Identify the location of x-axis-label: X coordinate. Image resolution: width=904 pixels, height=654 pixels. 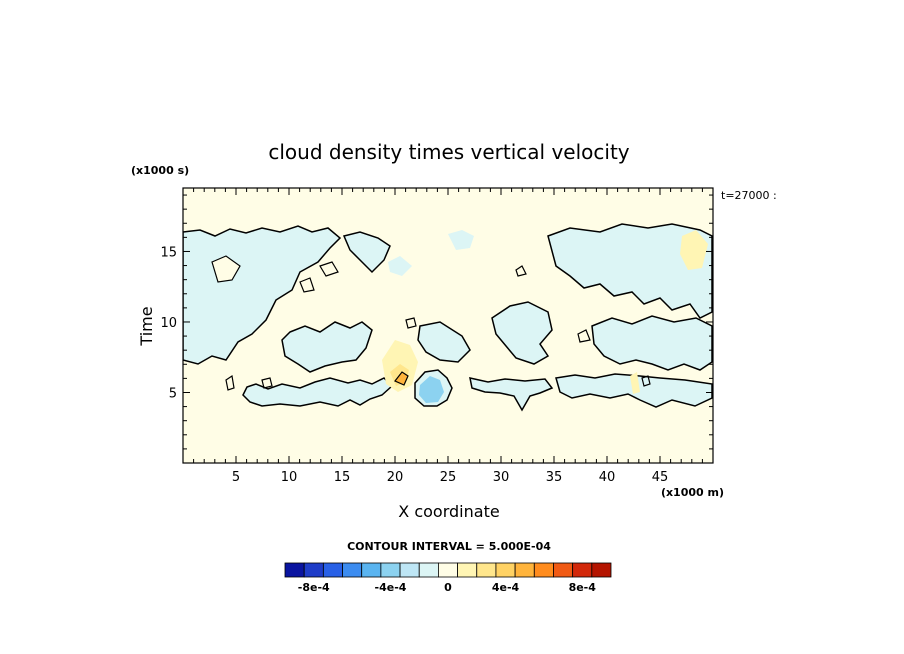
(448, 511).